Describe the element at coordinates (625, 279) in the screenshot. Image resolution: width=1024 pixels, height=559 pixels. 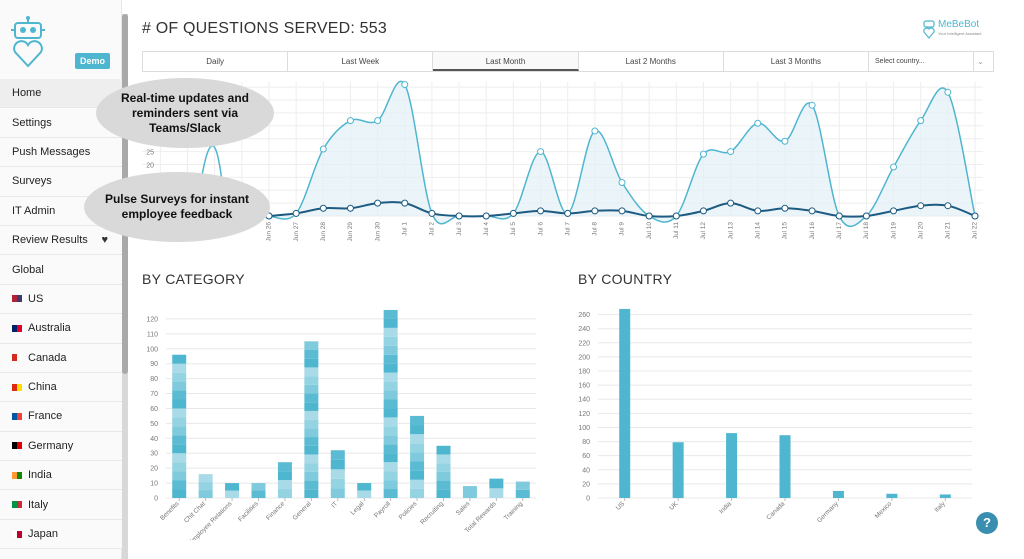
I see `country-title: BY COUNTRY` at that location.